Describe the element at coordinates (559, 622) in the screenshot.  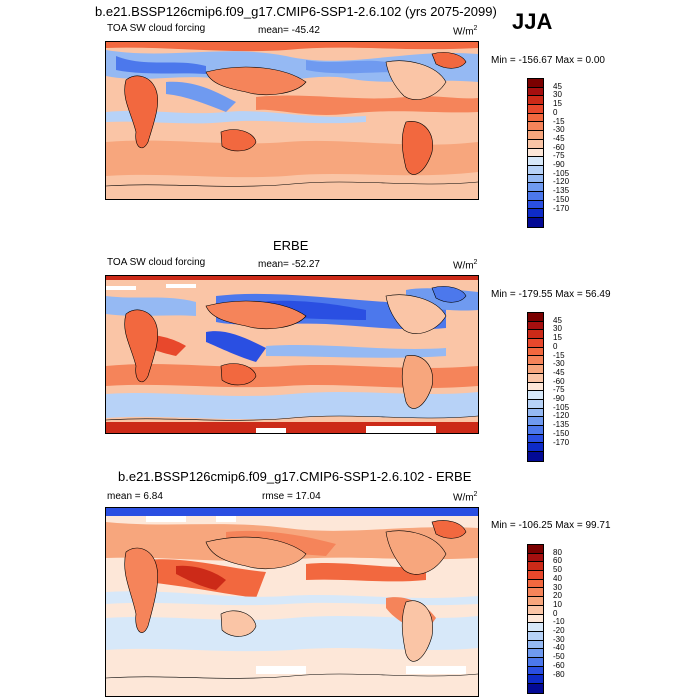
I see `colorbar-tick-label: -10` at that location.